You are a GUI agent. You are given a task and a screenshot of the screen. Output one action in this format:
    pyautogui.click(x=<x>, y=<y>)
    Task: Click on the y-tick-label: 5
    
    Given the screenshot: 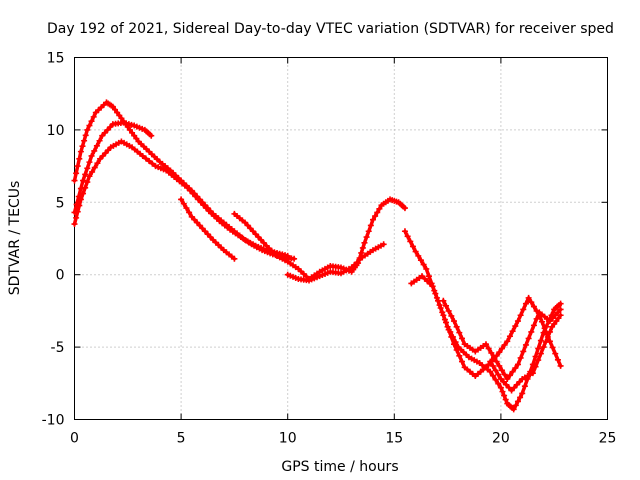 What is the action you would take?
    pyautogui.click(x=60, y=203)
    